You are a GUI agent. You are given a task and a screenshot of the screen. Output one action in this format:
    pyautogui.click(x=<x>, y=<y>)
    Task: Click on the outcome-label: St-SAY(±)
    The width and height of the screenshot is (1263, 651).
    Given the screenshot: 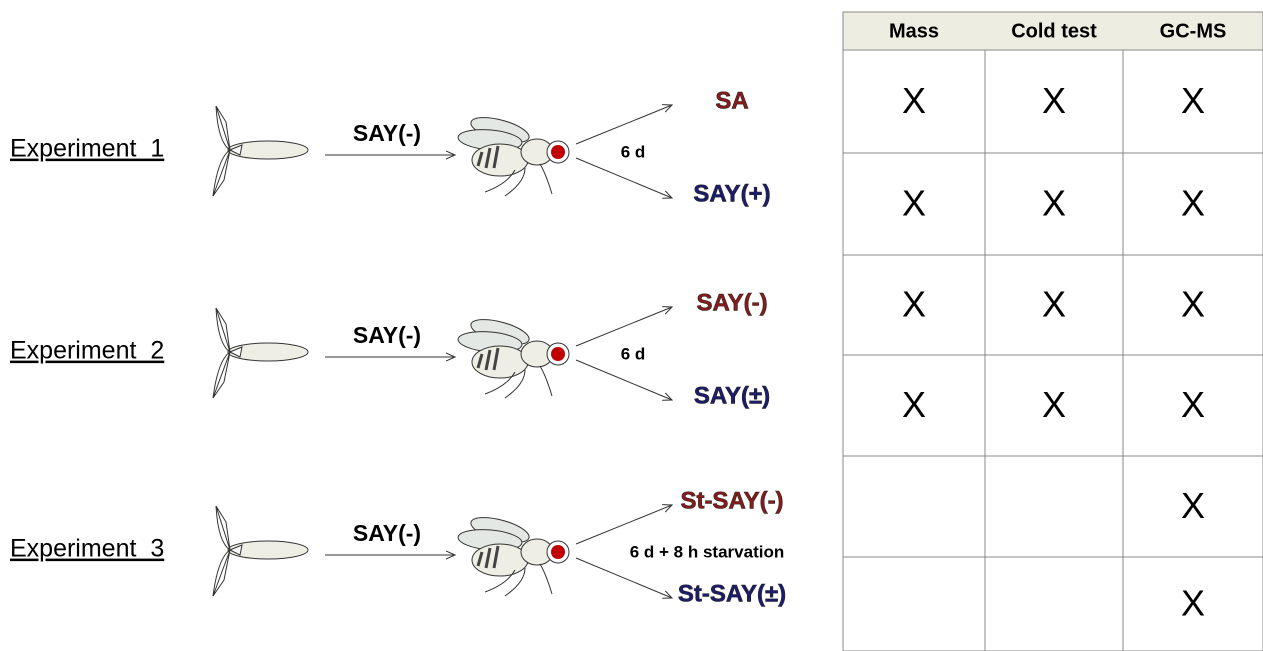 What is the action you would take?
    pyautogui.click(x=732, y=593)
    